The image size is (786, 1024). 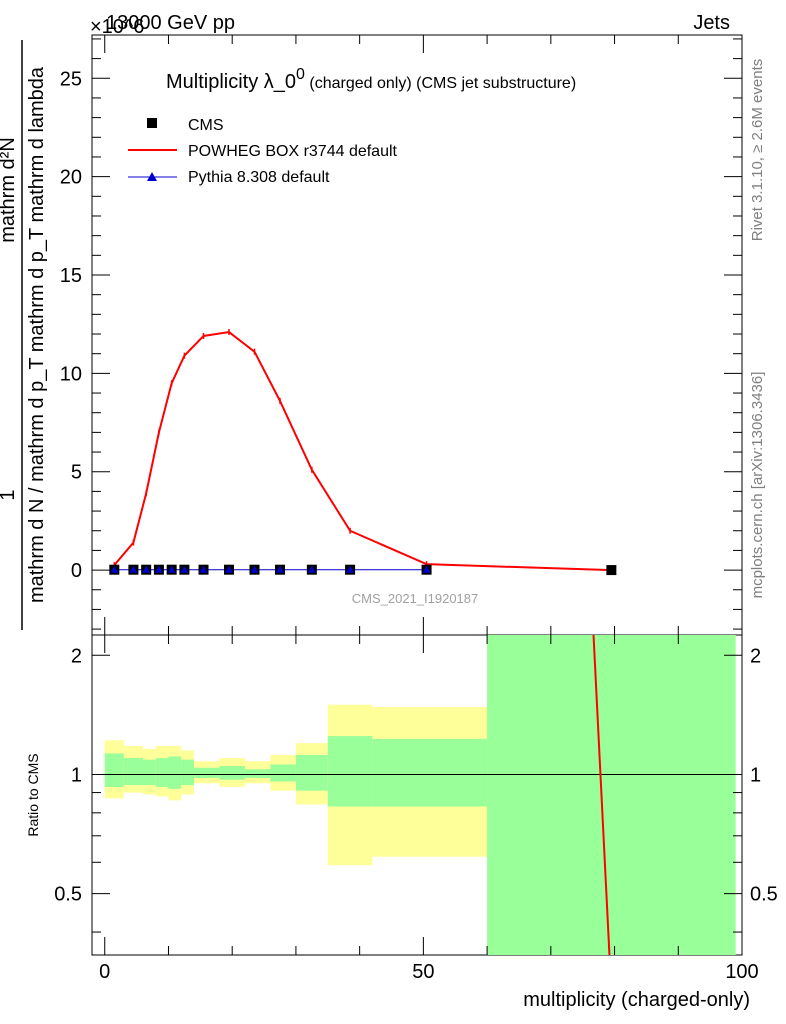 What do you see at coordinates (300, 74) in the screenshot?
I see `plot-title-superscript: 0` at bounding box center [300, 74].